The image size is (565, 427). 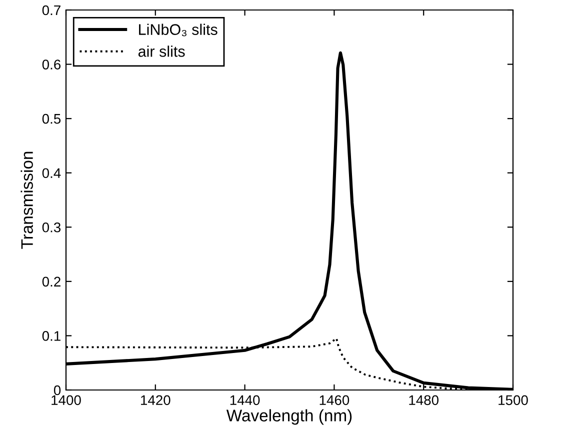 I want to click on x-tick-label: 1500, so click(x=513, y=400).